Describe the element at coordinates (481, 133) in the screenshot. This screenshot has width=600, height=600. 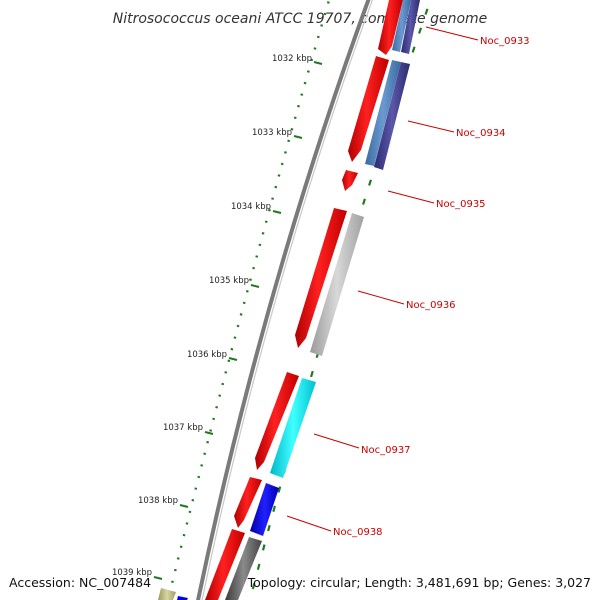
I see `gene-label-noc-0934: Noc_0934` at that location.